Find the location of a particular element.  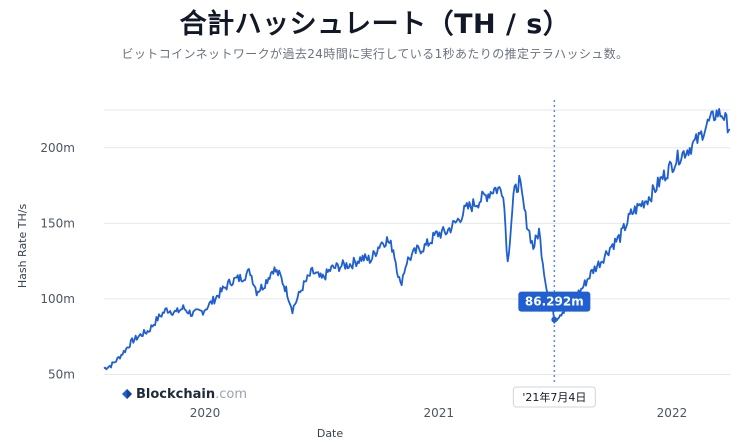

page-title: 合計ハッシュレート（TH / s） is located at coordinates (375, 24).